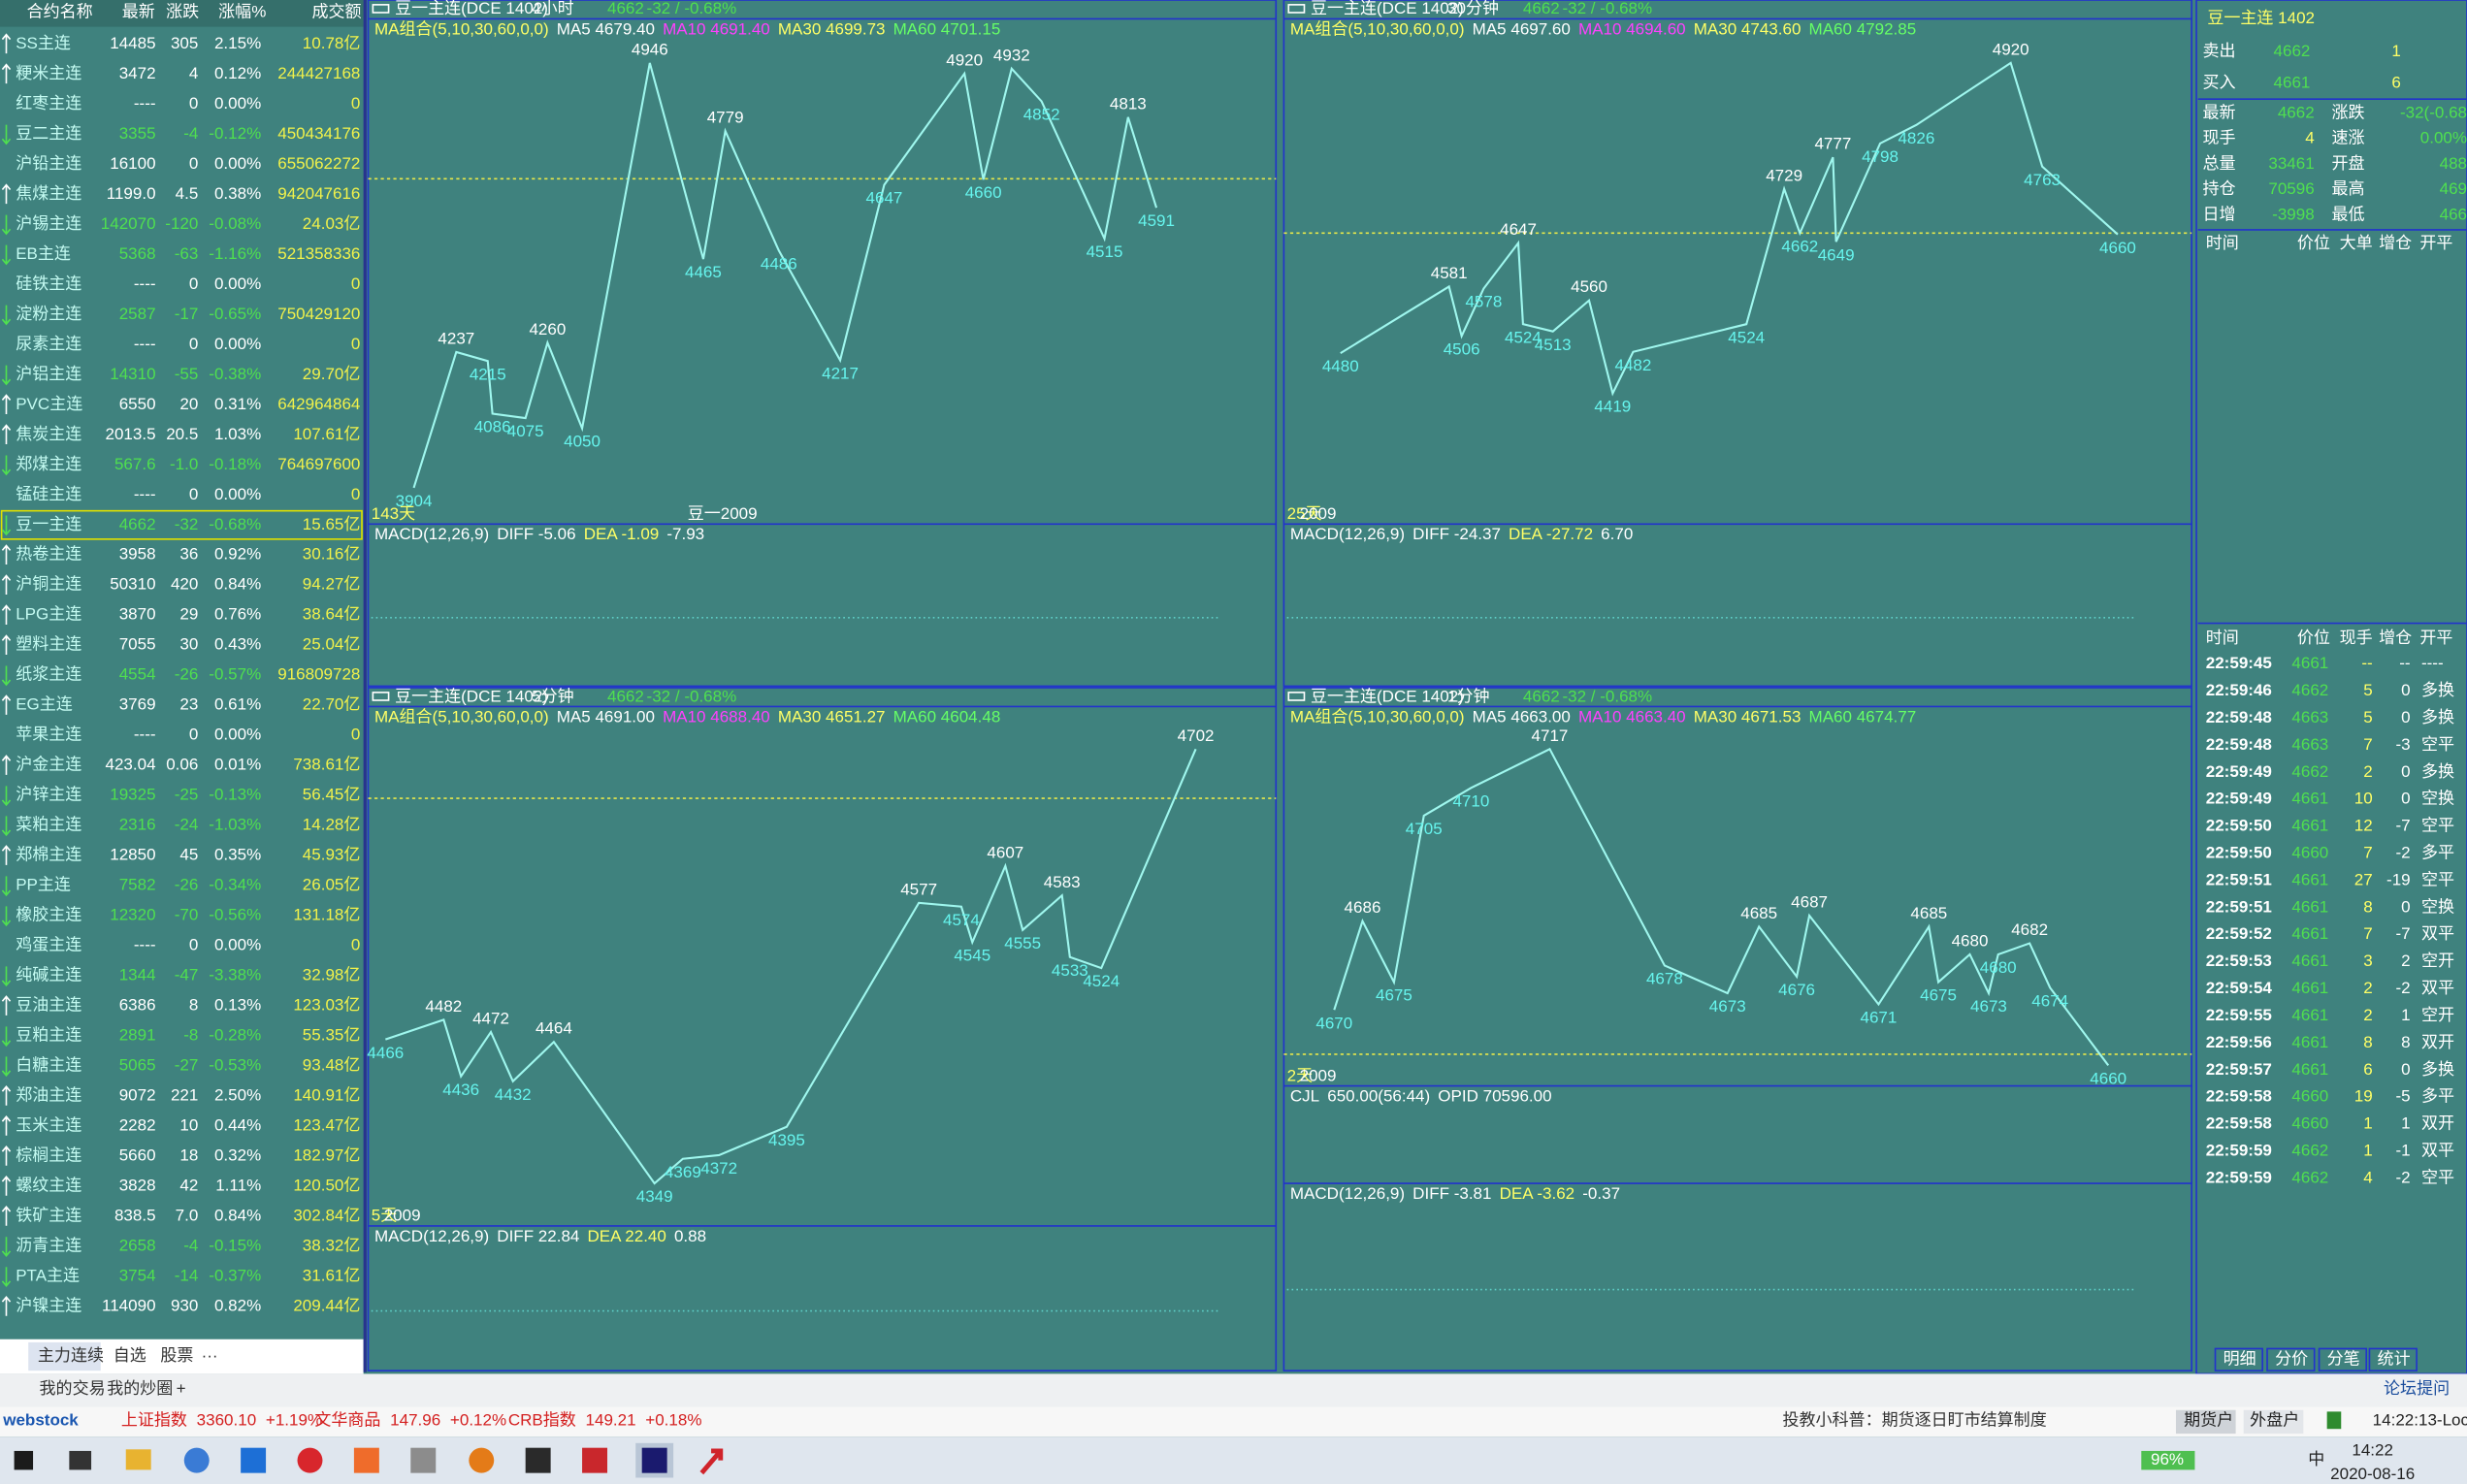 This screenshot has height=1484, width=2467. I want to click on cell: 0, so click(193, 494).